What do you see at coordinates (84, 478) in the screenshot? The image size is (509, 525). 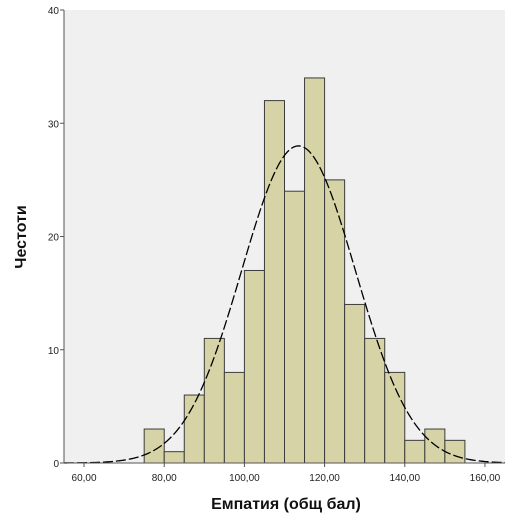 I see `x-tick-label: 60,00` at bounding box center [84, 478].